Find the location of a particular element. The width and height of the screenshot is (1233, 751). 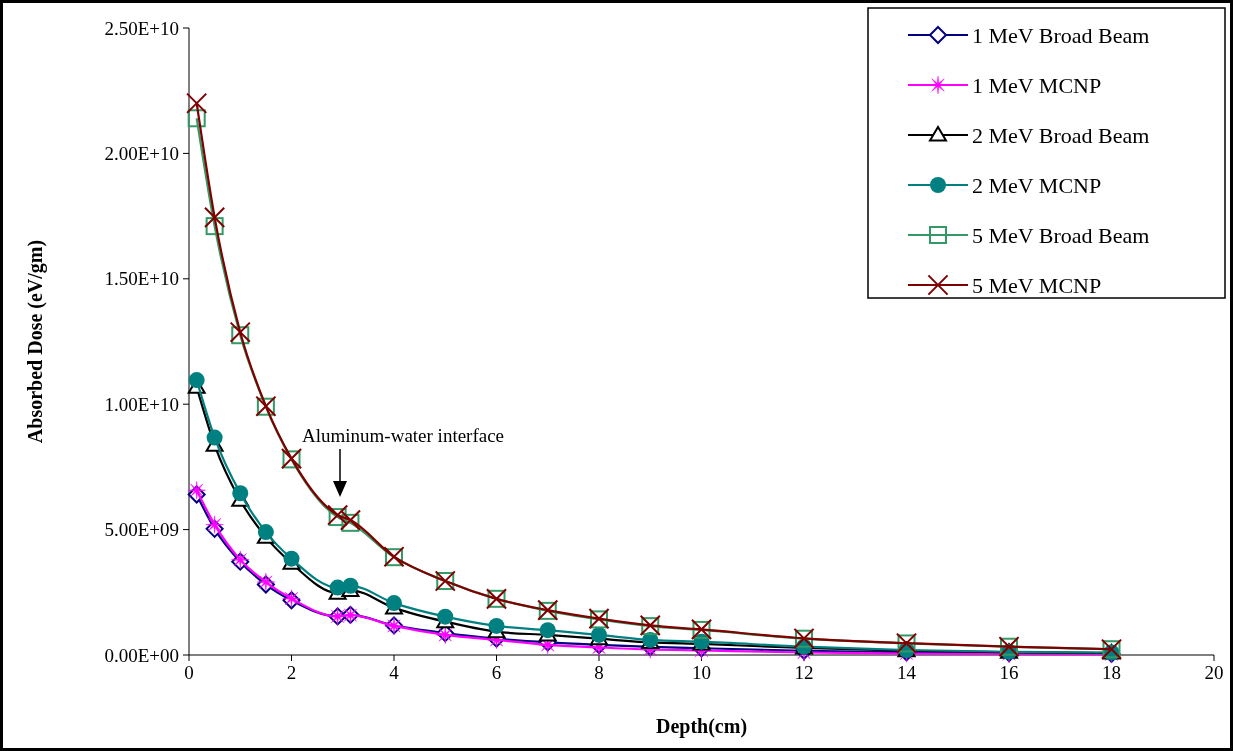

x-tick-label: 2 is located at coordinates (291, 672).